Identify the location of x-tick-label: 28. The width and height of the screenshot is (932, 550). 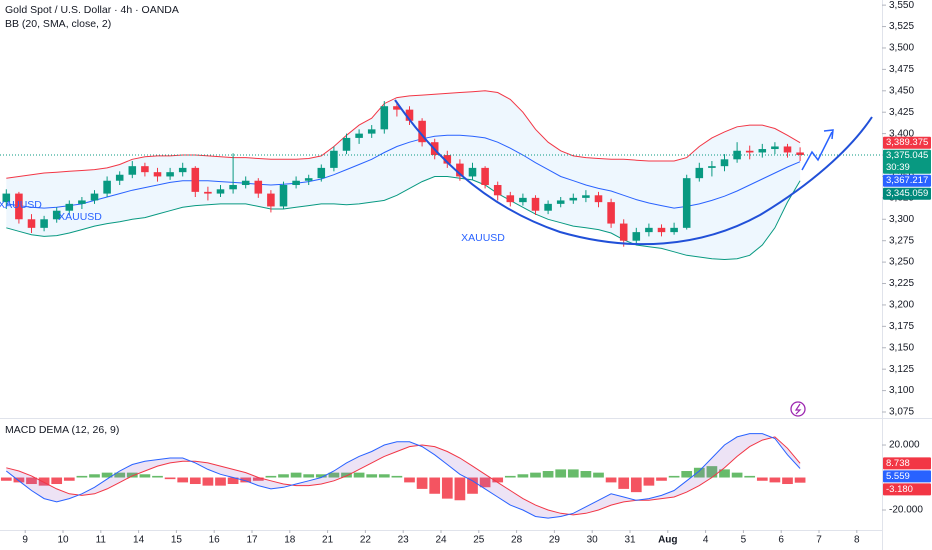
(517, 540).